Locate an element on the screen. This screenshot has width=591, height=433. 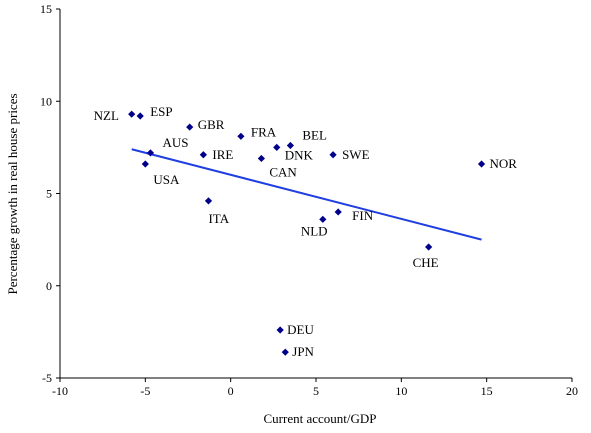
data-point-deu: DEU is located at coordinates (295, 329).